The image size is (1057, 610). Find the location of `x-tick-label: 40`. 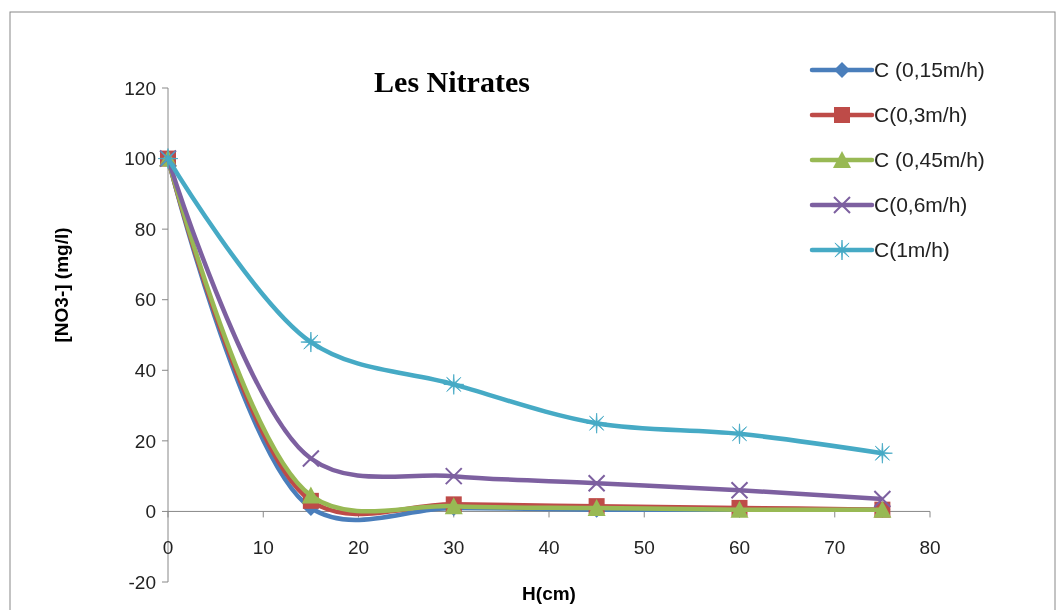

x-tick-label: 40 is located at coordinates (549, 548).